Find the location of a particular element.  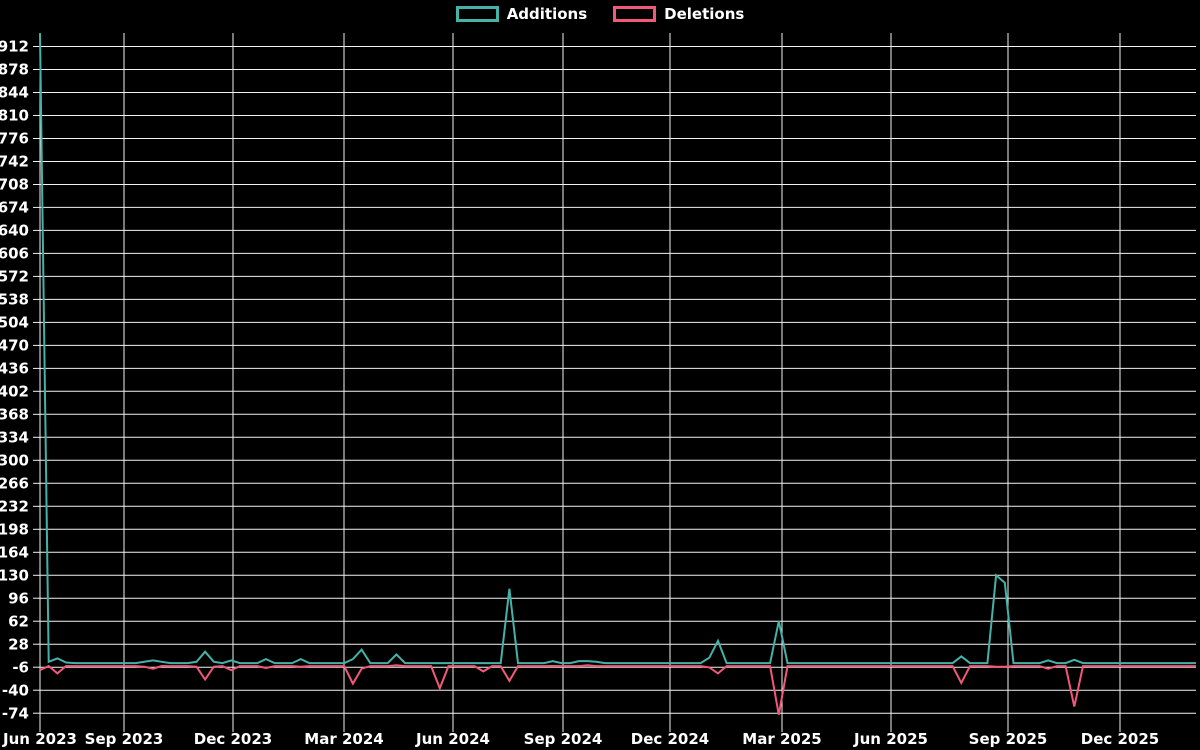

deletions-line is located at coordinates (617, 689).